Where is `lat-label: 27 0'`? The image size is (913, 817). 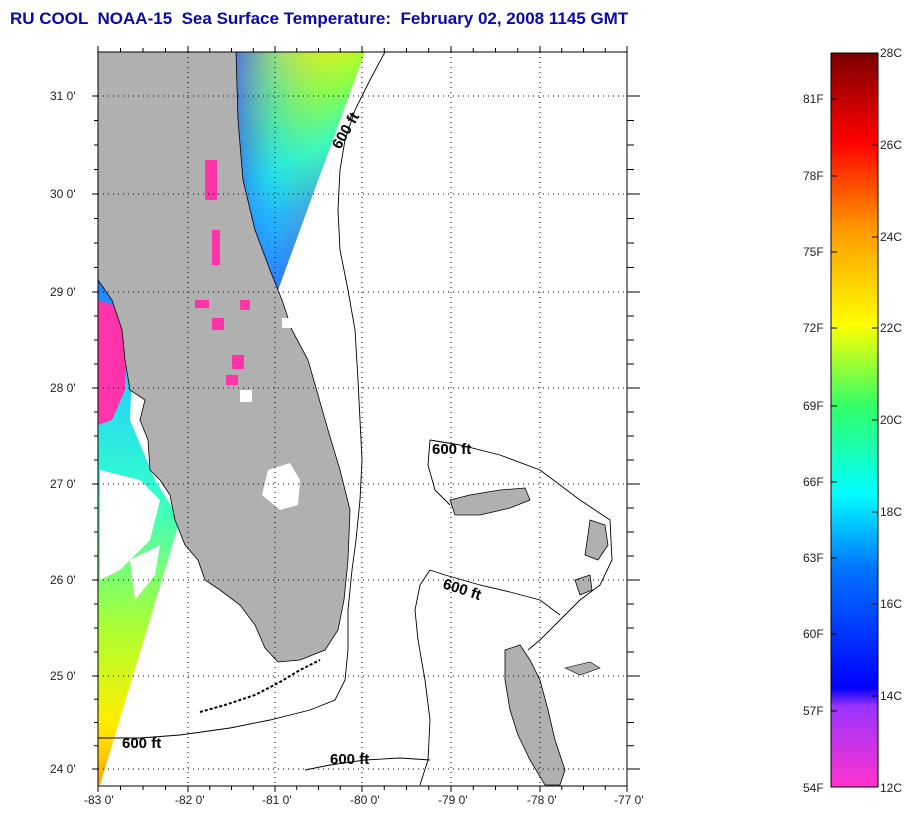 lat-label: 27 0' is located at coordinates (63, 484).